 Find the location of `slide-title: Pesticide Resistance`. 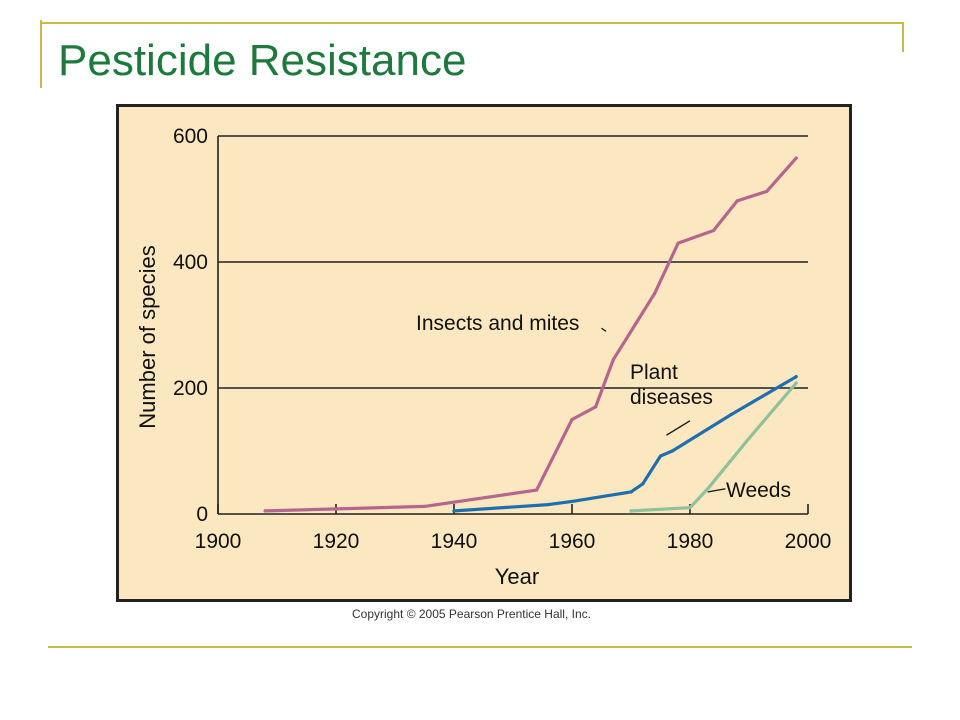

slide-title: Pesticide Resistance is located at coordinates (262, 60).